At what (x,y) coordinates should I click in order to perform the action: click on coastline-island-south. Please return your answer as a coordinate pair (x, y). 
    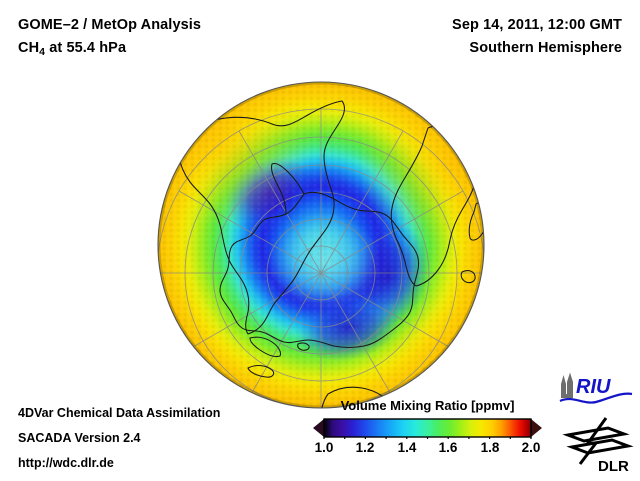
    Looking at the image, I should click on (468, 277).